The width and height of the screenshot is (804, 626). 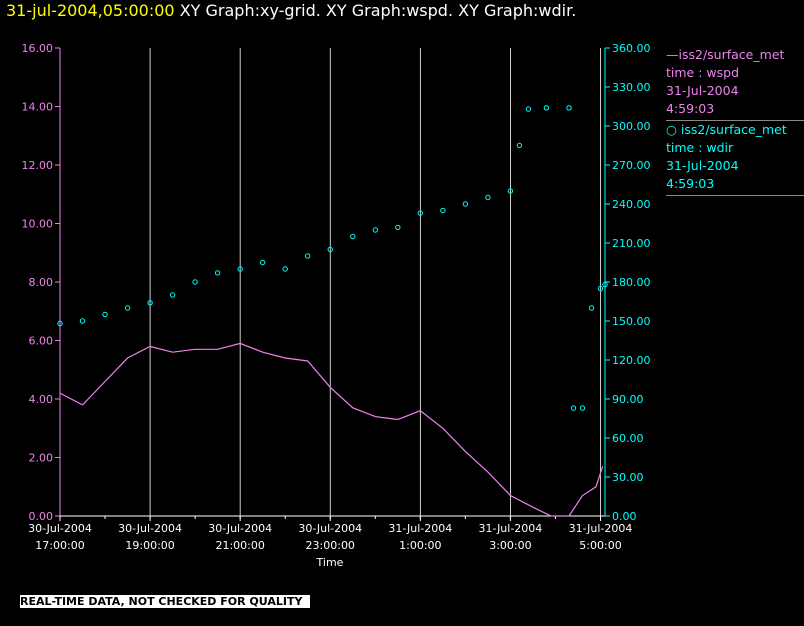 What do you see at coordinates (700, 147) in the screenshot?
I see `legend-wdir-var: time : wdir` at bounding box center [700, 147].